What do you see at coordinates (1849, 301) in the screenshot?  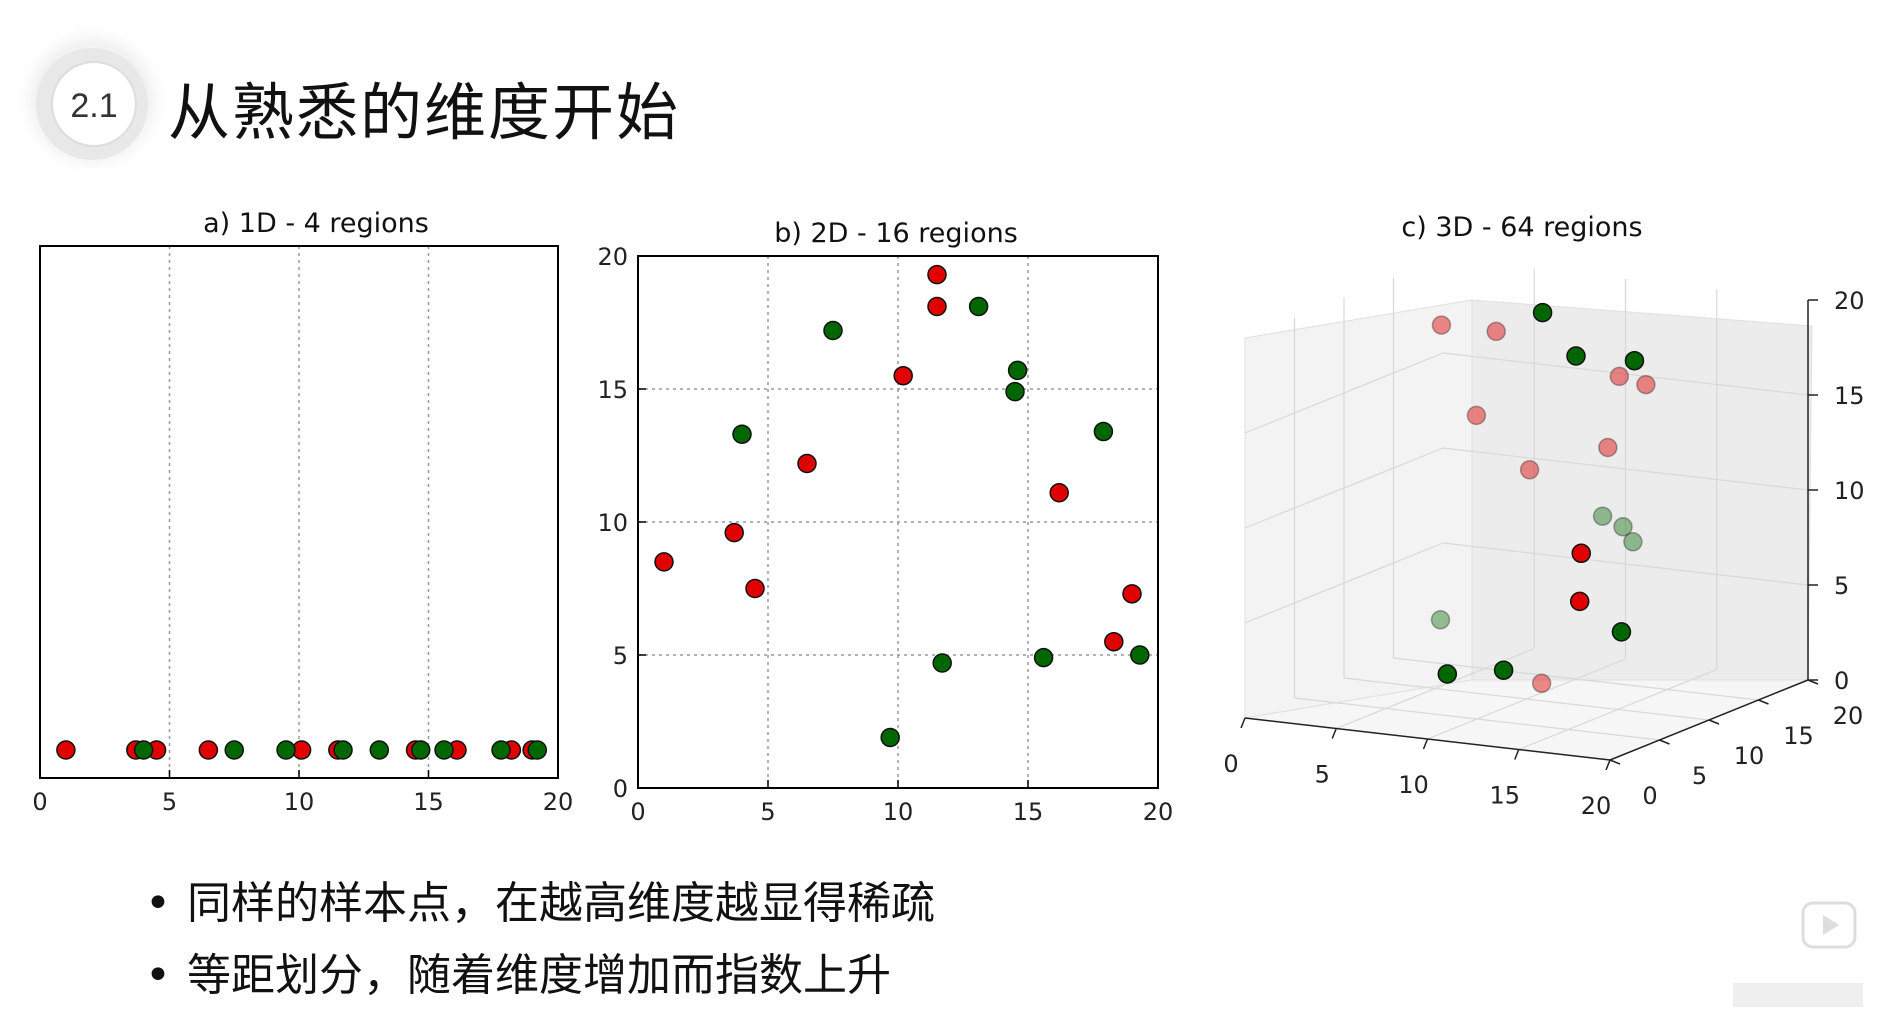 I see `z-tick-label-3d: 20` at bounding box center [1849, 301].